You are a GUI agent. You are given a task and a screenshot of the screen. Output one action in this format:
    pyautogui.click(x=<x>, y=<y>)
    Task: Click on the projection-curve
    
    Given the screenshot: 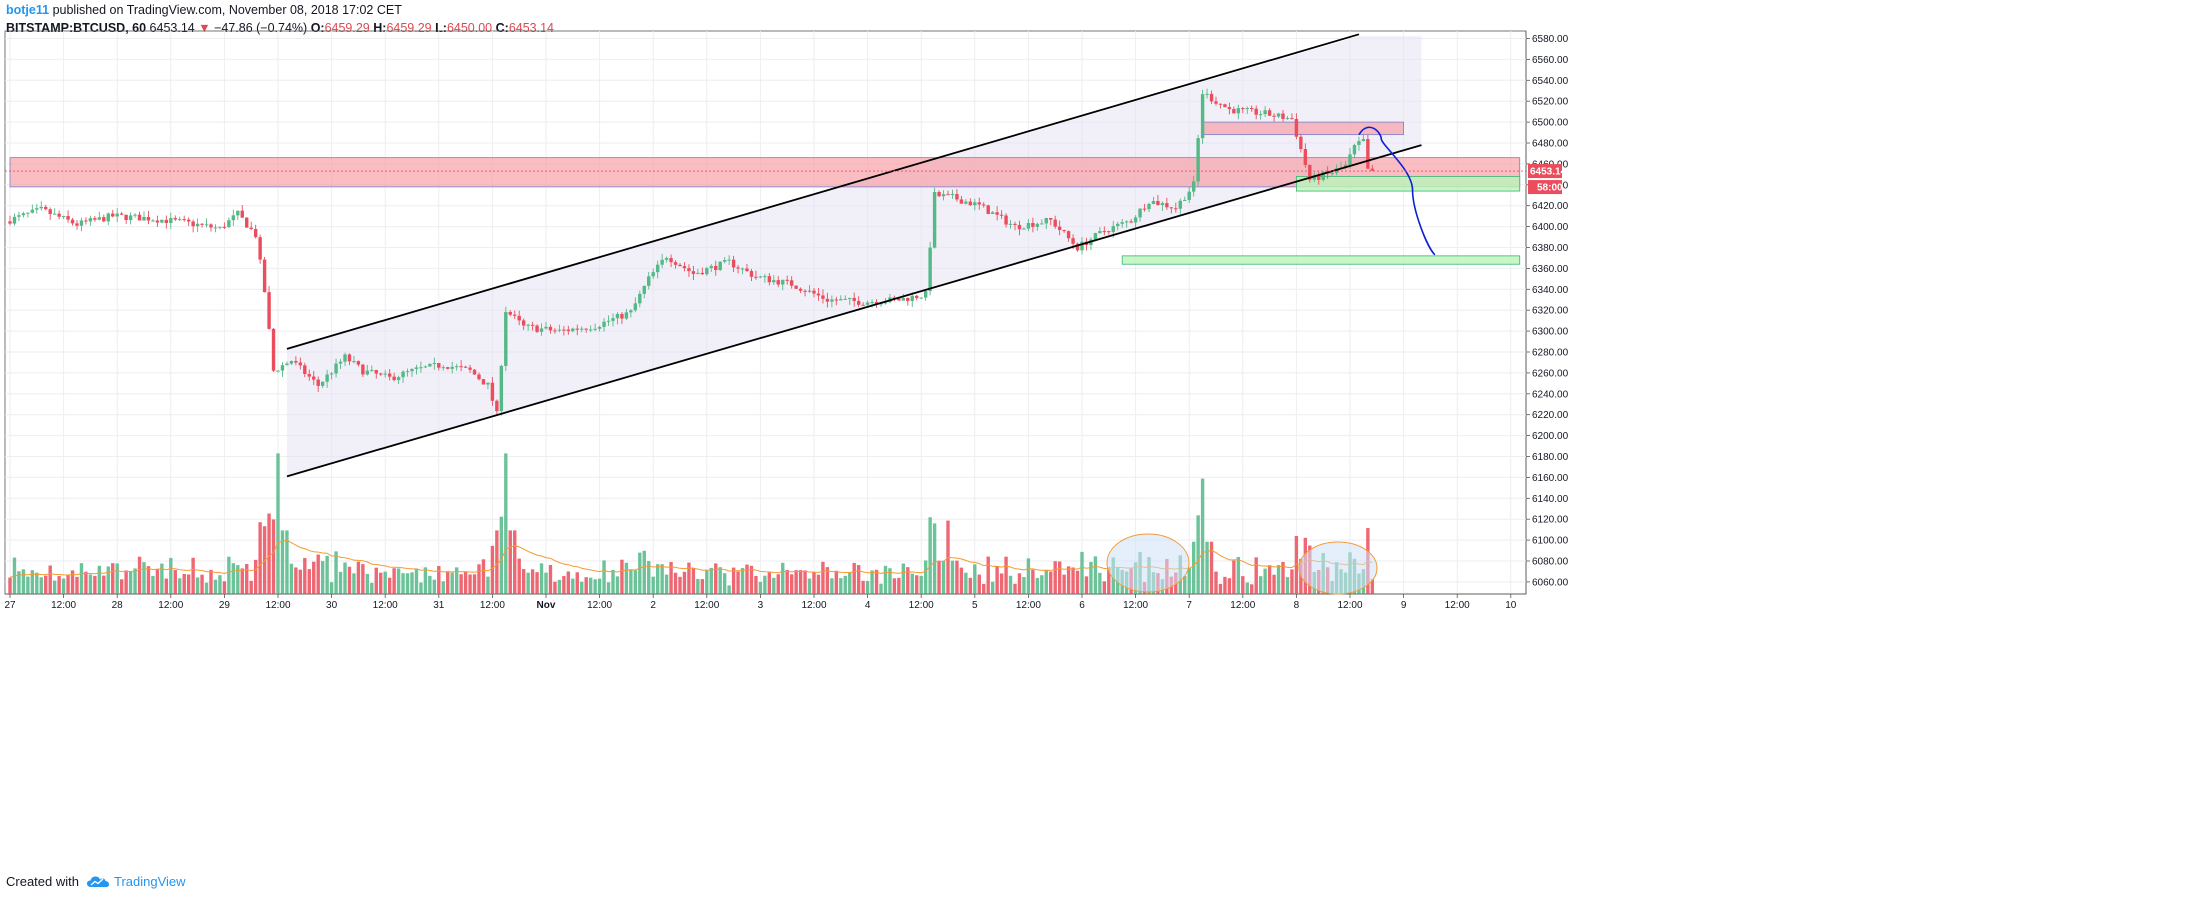 What is the action you would take?
    pyautogui.click(x=1397, y=191)
    